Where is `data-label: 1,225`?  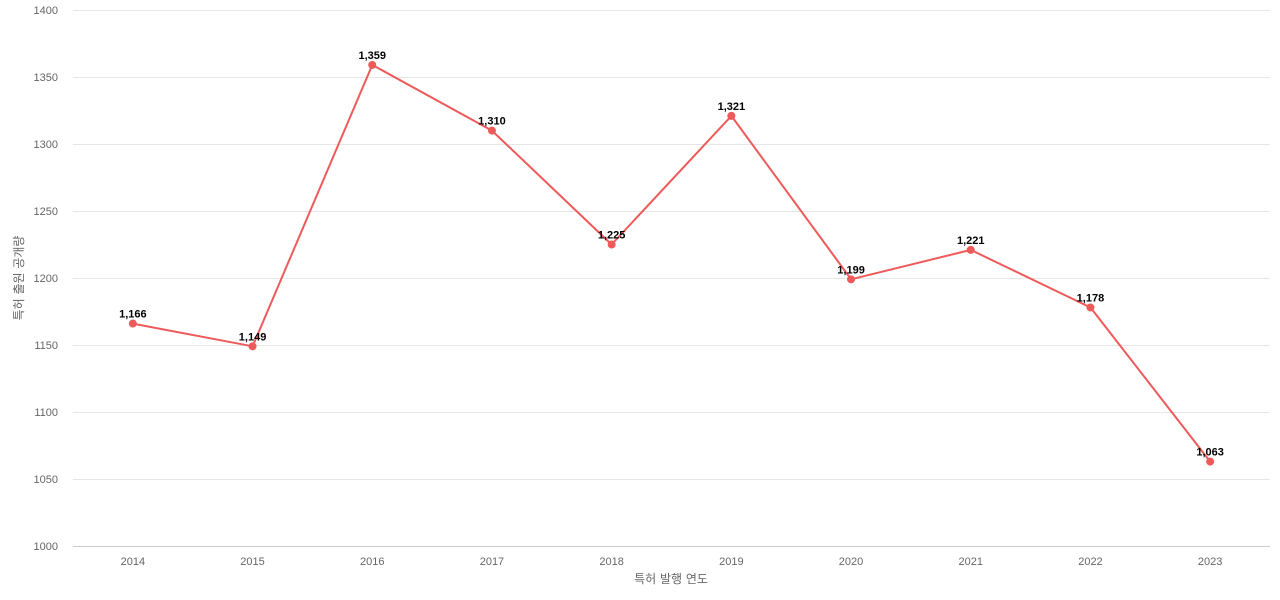 data-label: 1,225 is located at coordinates (612, 236).